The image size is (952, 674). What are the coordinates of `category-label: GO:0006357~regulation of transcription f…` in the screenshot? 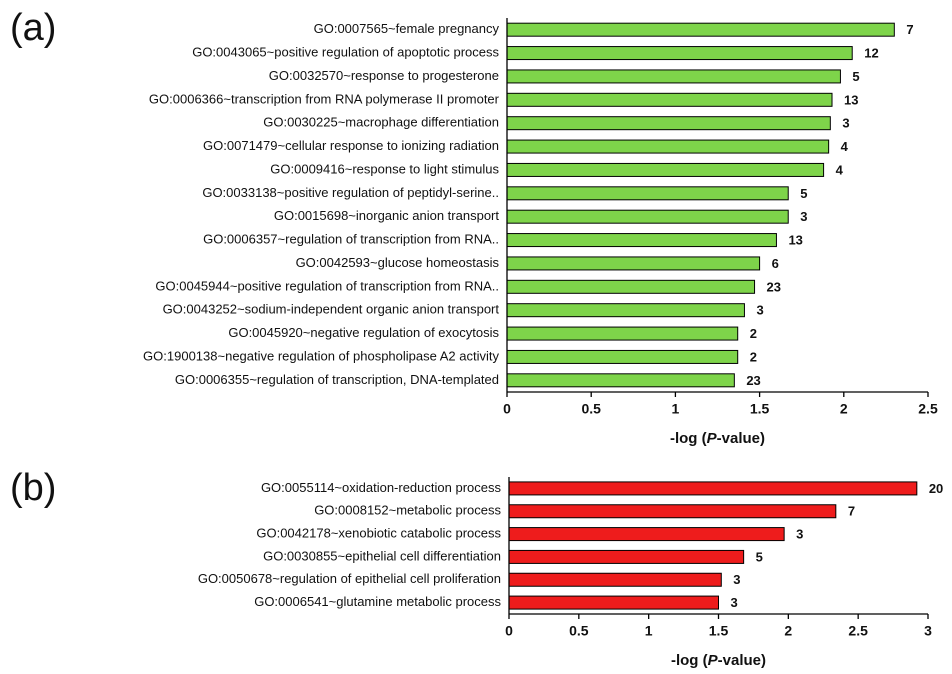 It's located at (351, 239).